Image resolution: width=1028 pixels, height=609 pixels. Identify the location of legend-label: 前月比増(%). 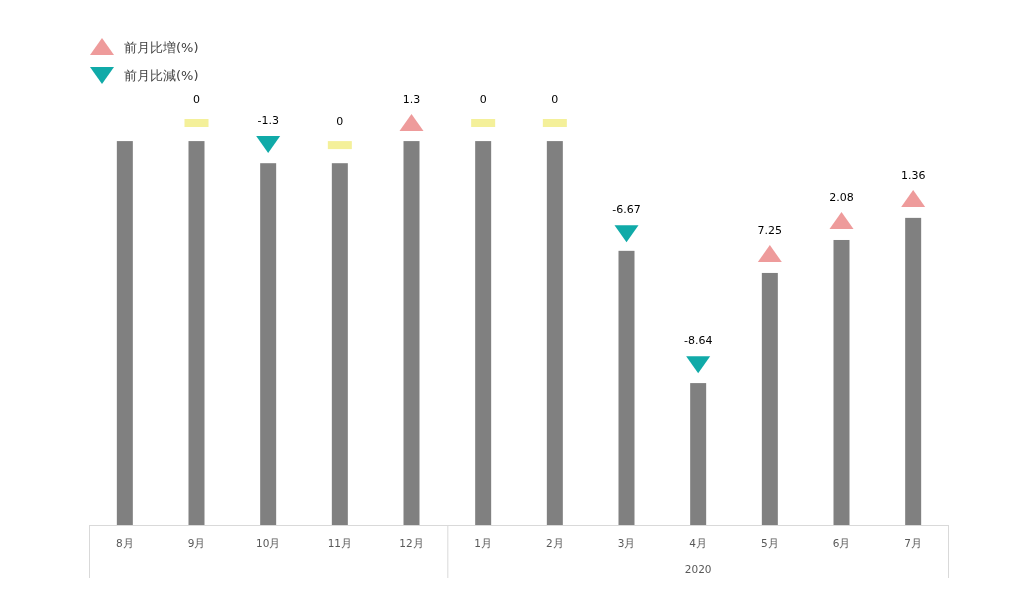
(161, 47).